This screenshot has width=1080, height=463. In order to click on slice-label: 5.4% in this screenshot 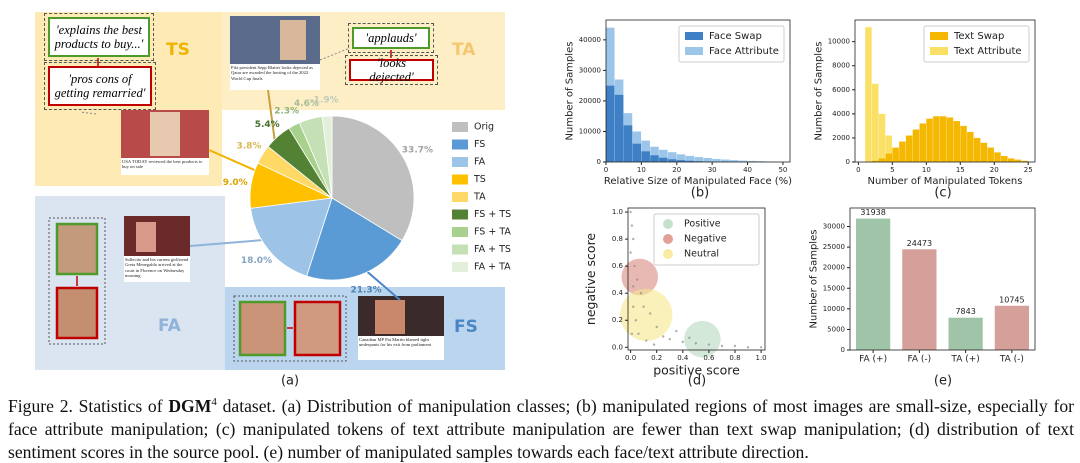, I will do `click(267, 125)`.